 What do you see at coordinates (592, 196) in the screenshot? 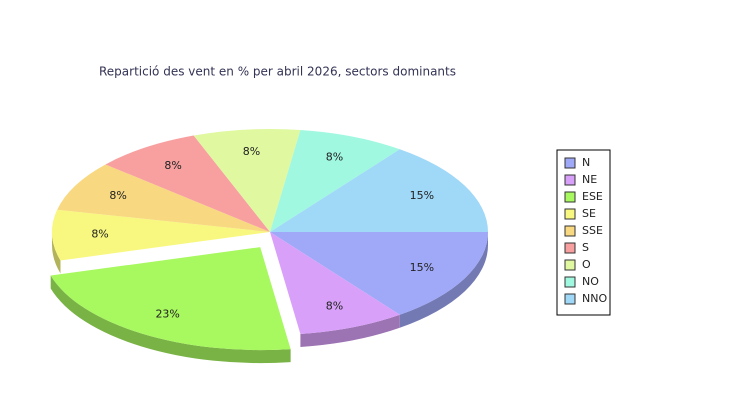
I see `legend-label: ESE` at bounding box center [592, 196].